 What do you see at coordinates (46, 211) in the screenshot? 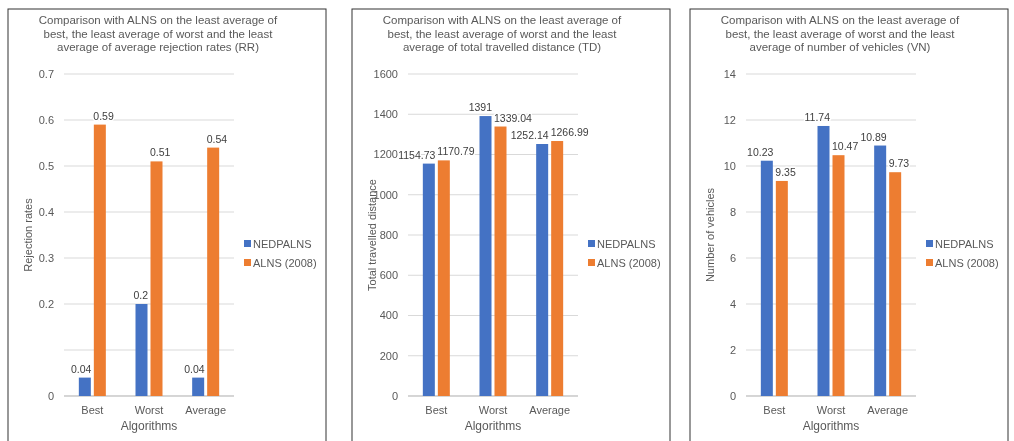
I see `y-tick-label: 0.4` at bounding box center [46, 211].